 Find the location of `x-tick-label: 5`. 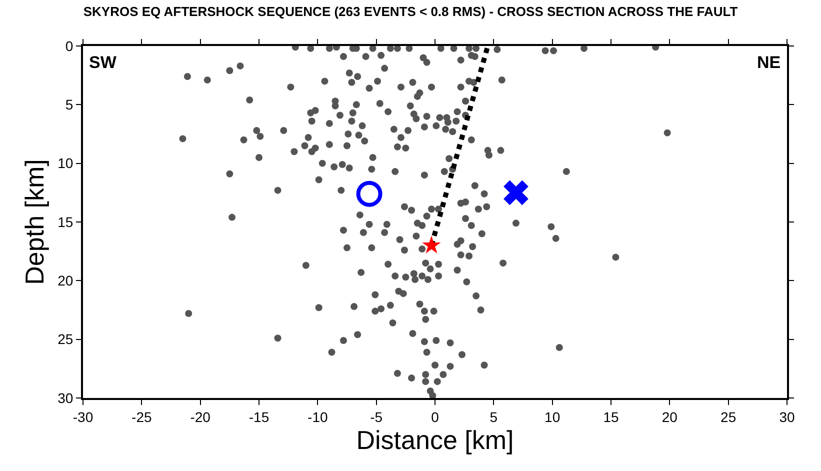

x-tick-label: 5 is located at coordinates (494, 416).